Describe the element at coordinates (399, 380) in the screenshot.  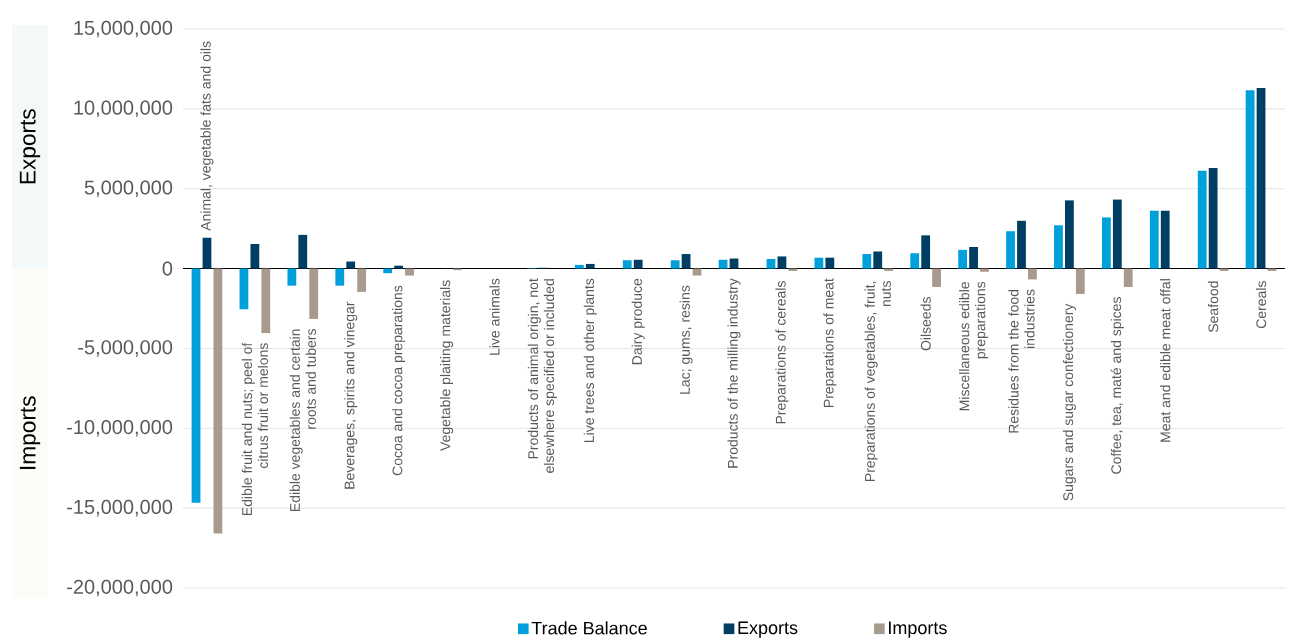
I see `x-tick-label: Cocoa and cocoa preparations` at that location.